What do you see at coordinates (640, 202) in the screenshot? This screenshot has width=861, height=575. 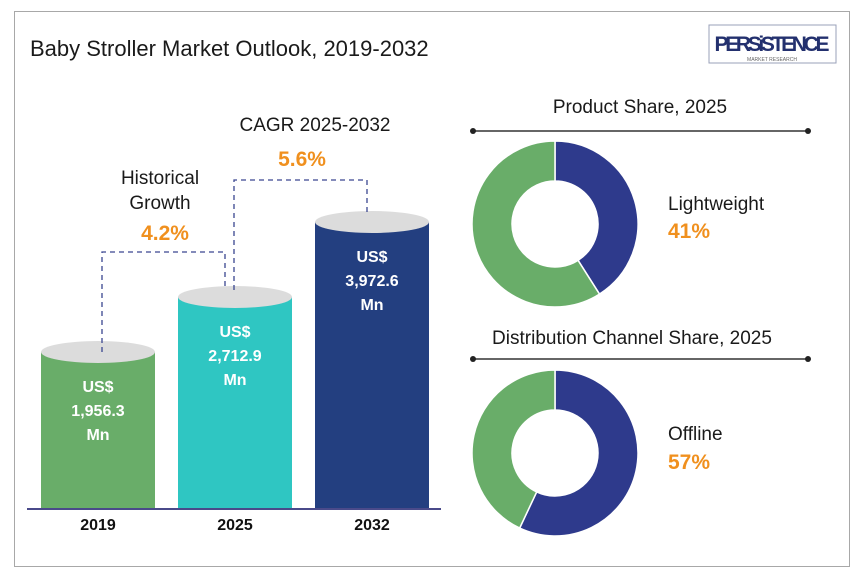 I see `product-share-section: Product Share, 2025 Lightweight 41%` at bounding box center [640, 202].